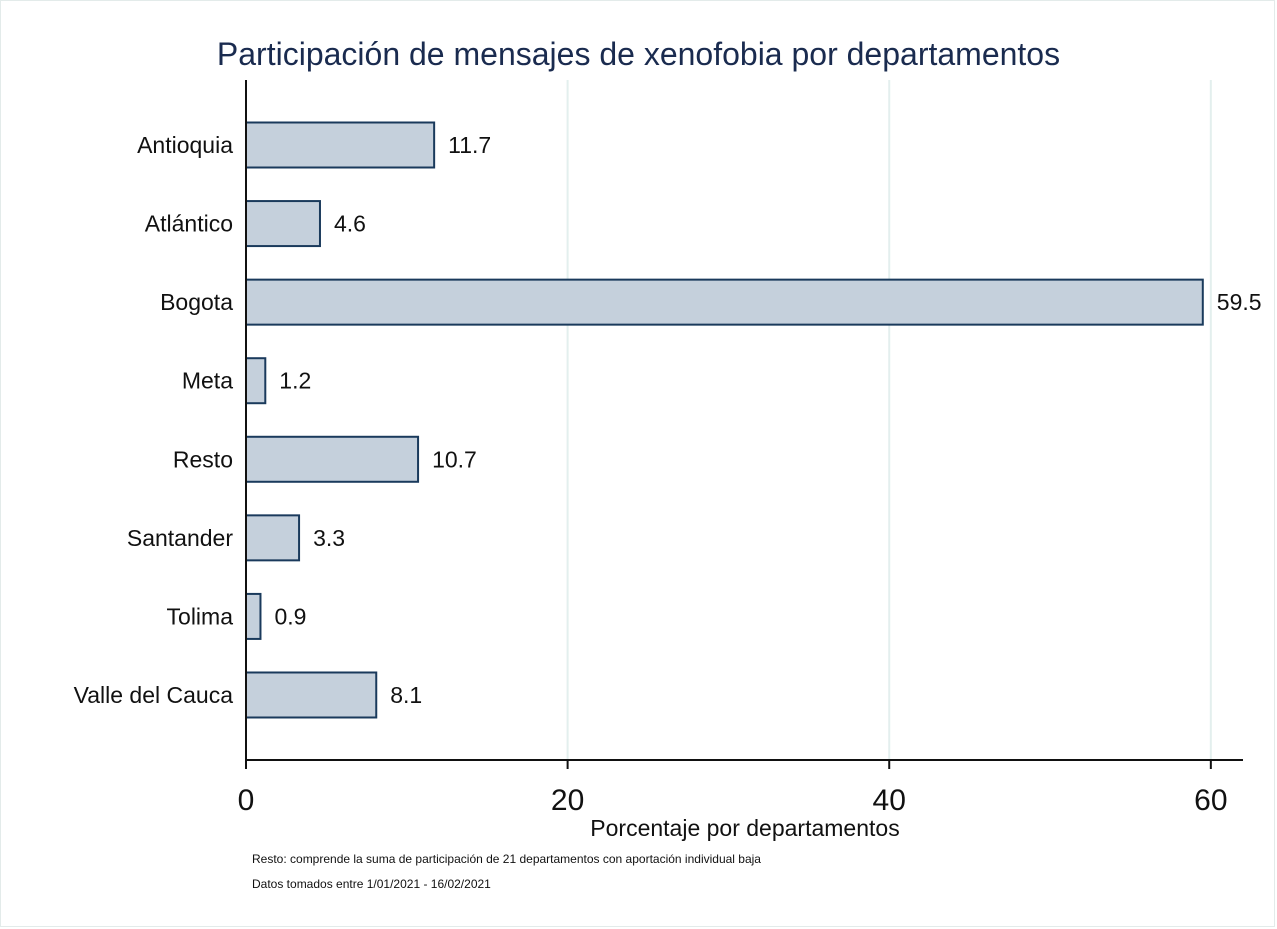 The image size is (1277, 929). I want to click on category-label-2: Bogota, so click(196, 302).